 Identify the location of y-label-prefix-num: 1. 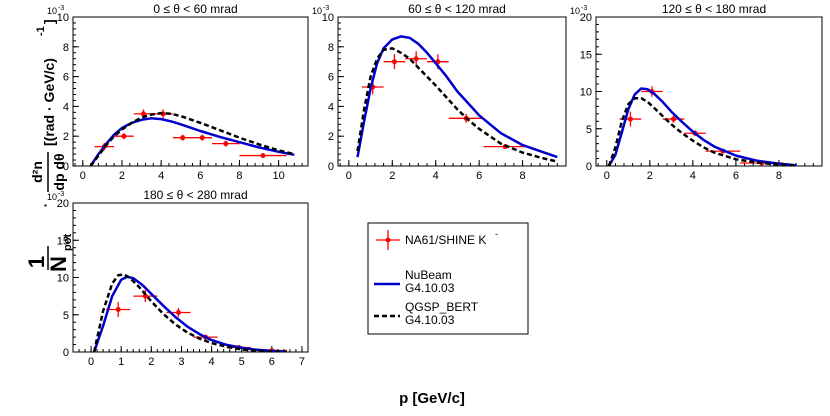
(36, 262).